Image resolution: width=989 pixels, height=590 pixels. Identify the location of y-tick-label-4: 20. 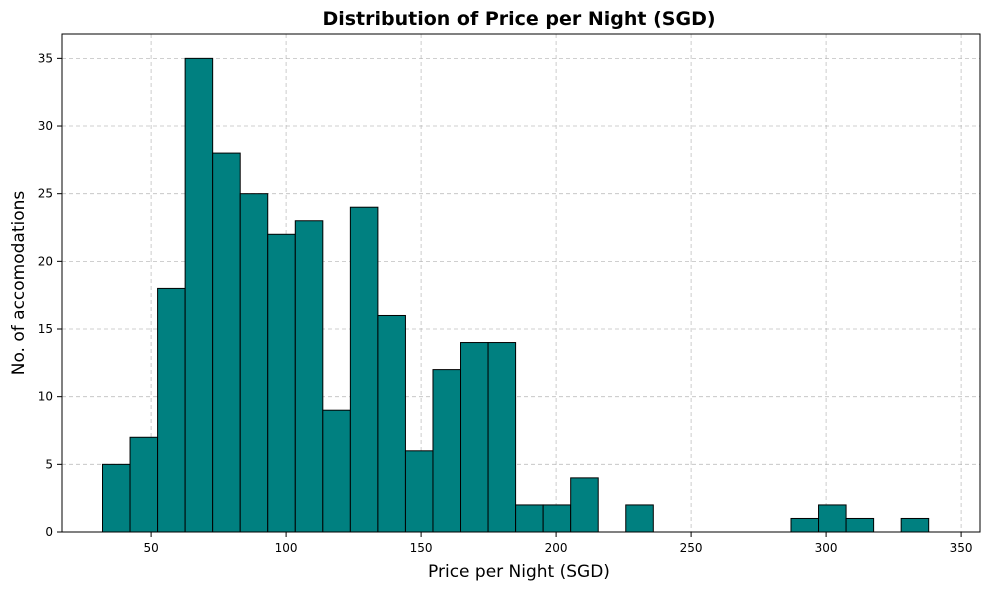
(45, 261).